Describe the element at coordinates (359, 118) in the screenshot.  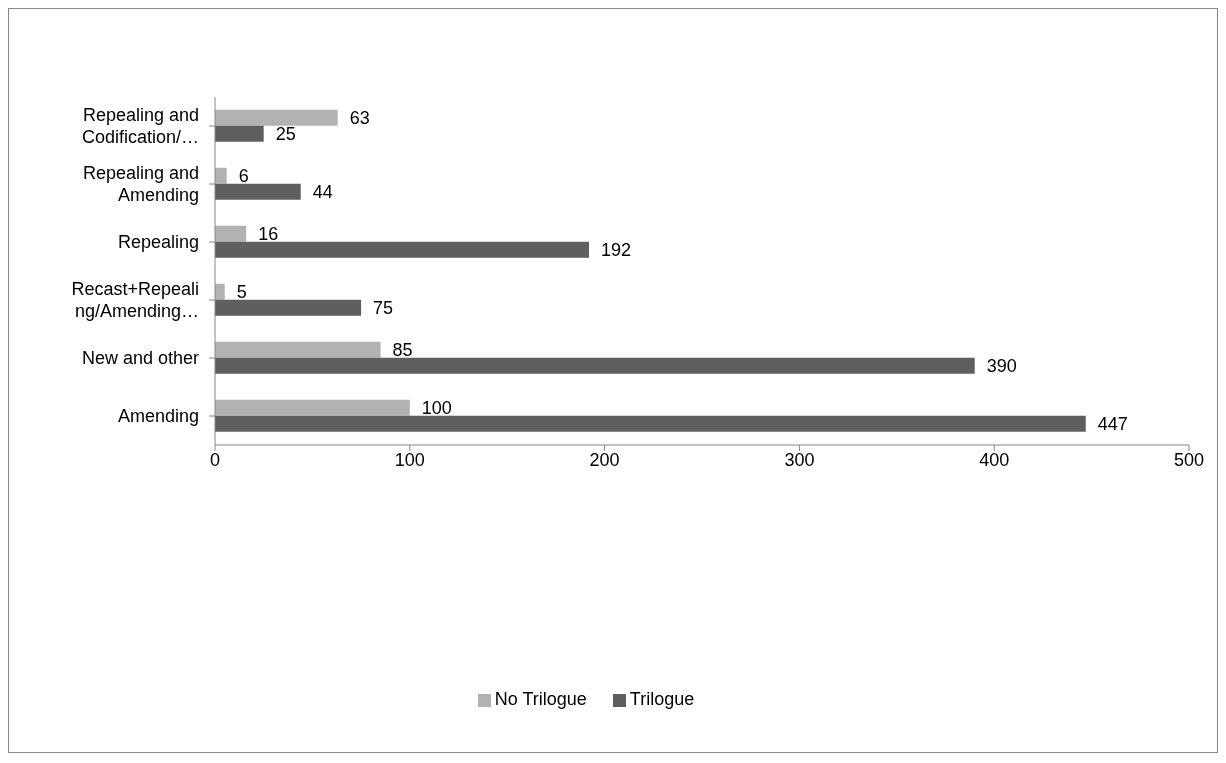
I see `data-label: 63` at that location.